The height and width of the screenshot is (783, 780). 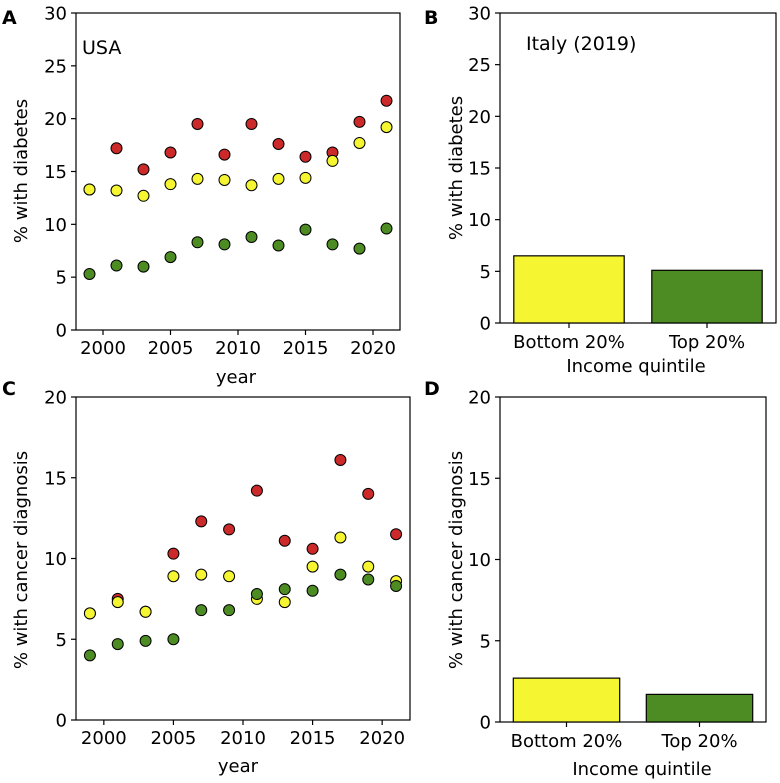 What do you see at coordinates (61, 278) in the screenshot?
I see `panel-a-ytick-label: 5` at bounding box center [61, 278].